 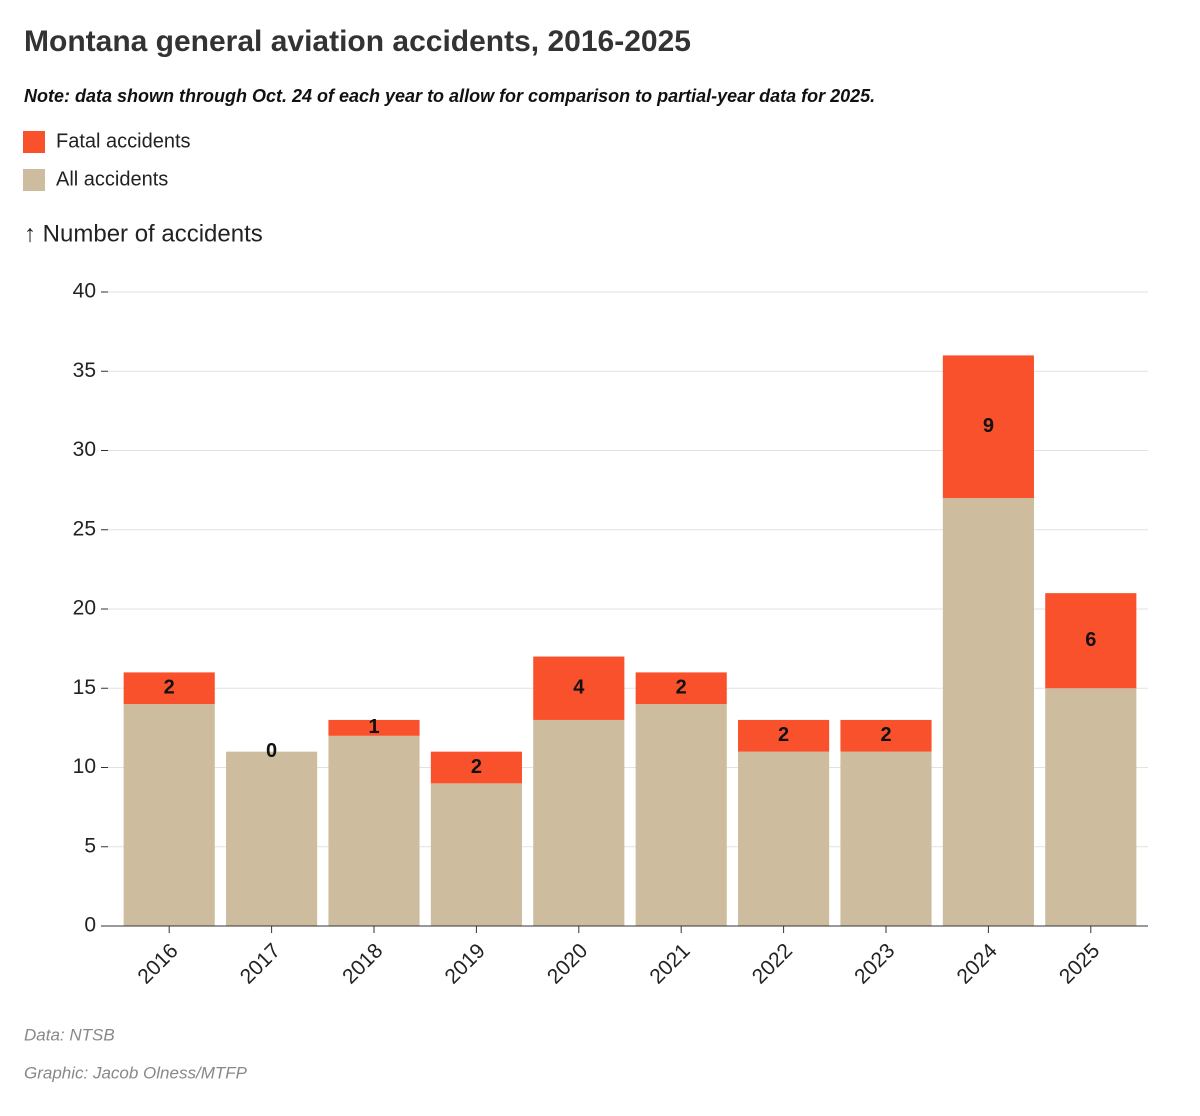 I want to click on legend-label: Fatal accidents, so click(x=123, y=141).